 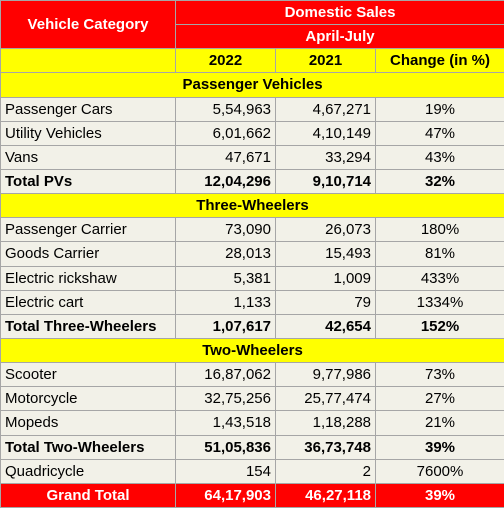 What do you see at coordinates (439, 230) in the screenshot?
I see `cell: 180%` at bounding box center [439, 230].